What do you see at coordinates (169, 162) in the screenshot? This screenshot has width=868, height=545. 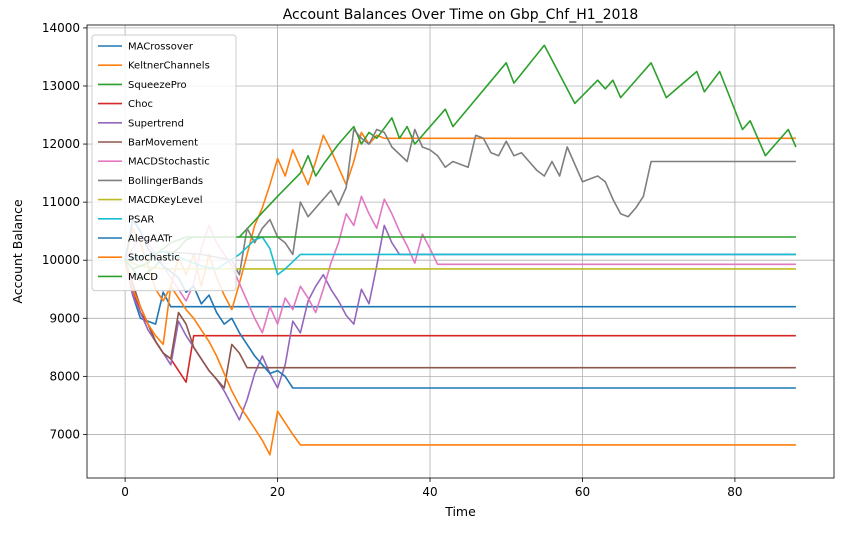 I see `legend-label: MACDStochastic` at bounding box center [169, 162].